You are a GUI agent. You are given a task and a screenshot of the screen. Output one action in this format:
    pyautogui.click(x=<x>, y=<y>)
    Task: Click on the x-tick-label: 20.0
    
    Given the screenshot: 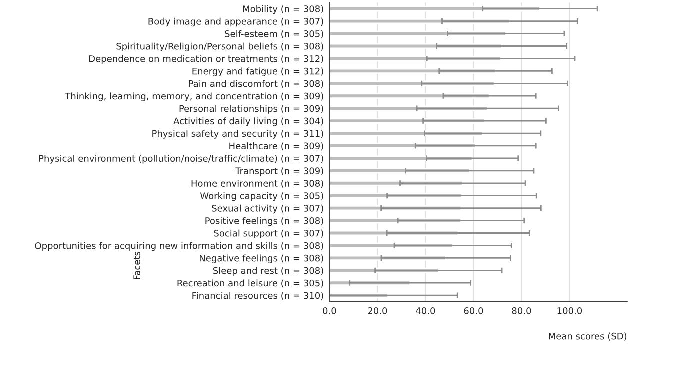 What is the action you would take?
    pyautogui.click(x=378, y=311)
    